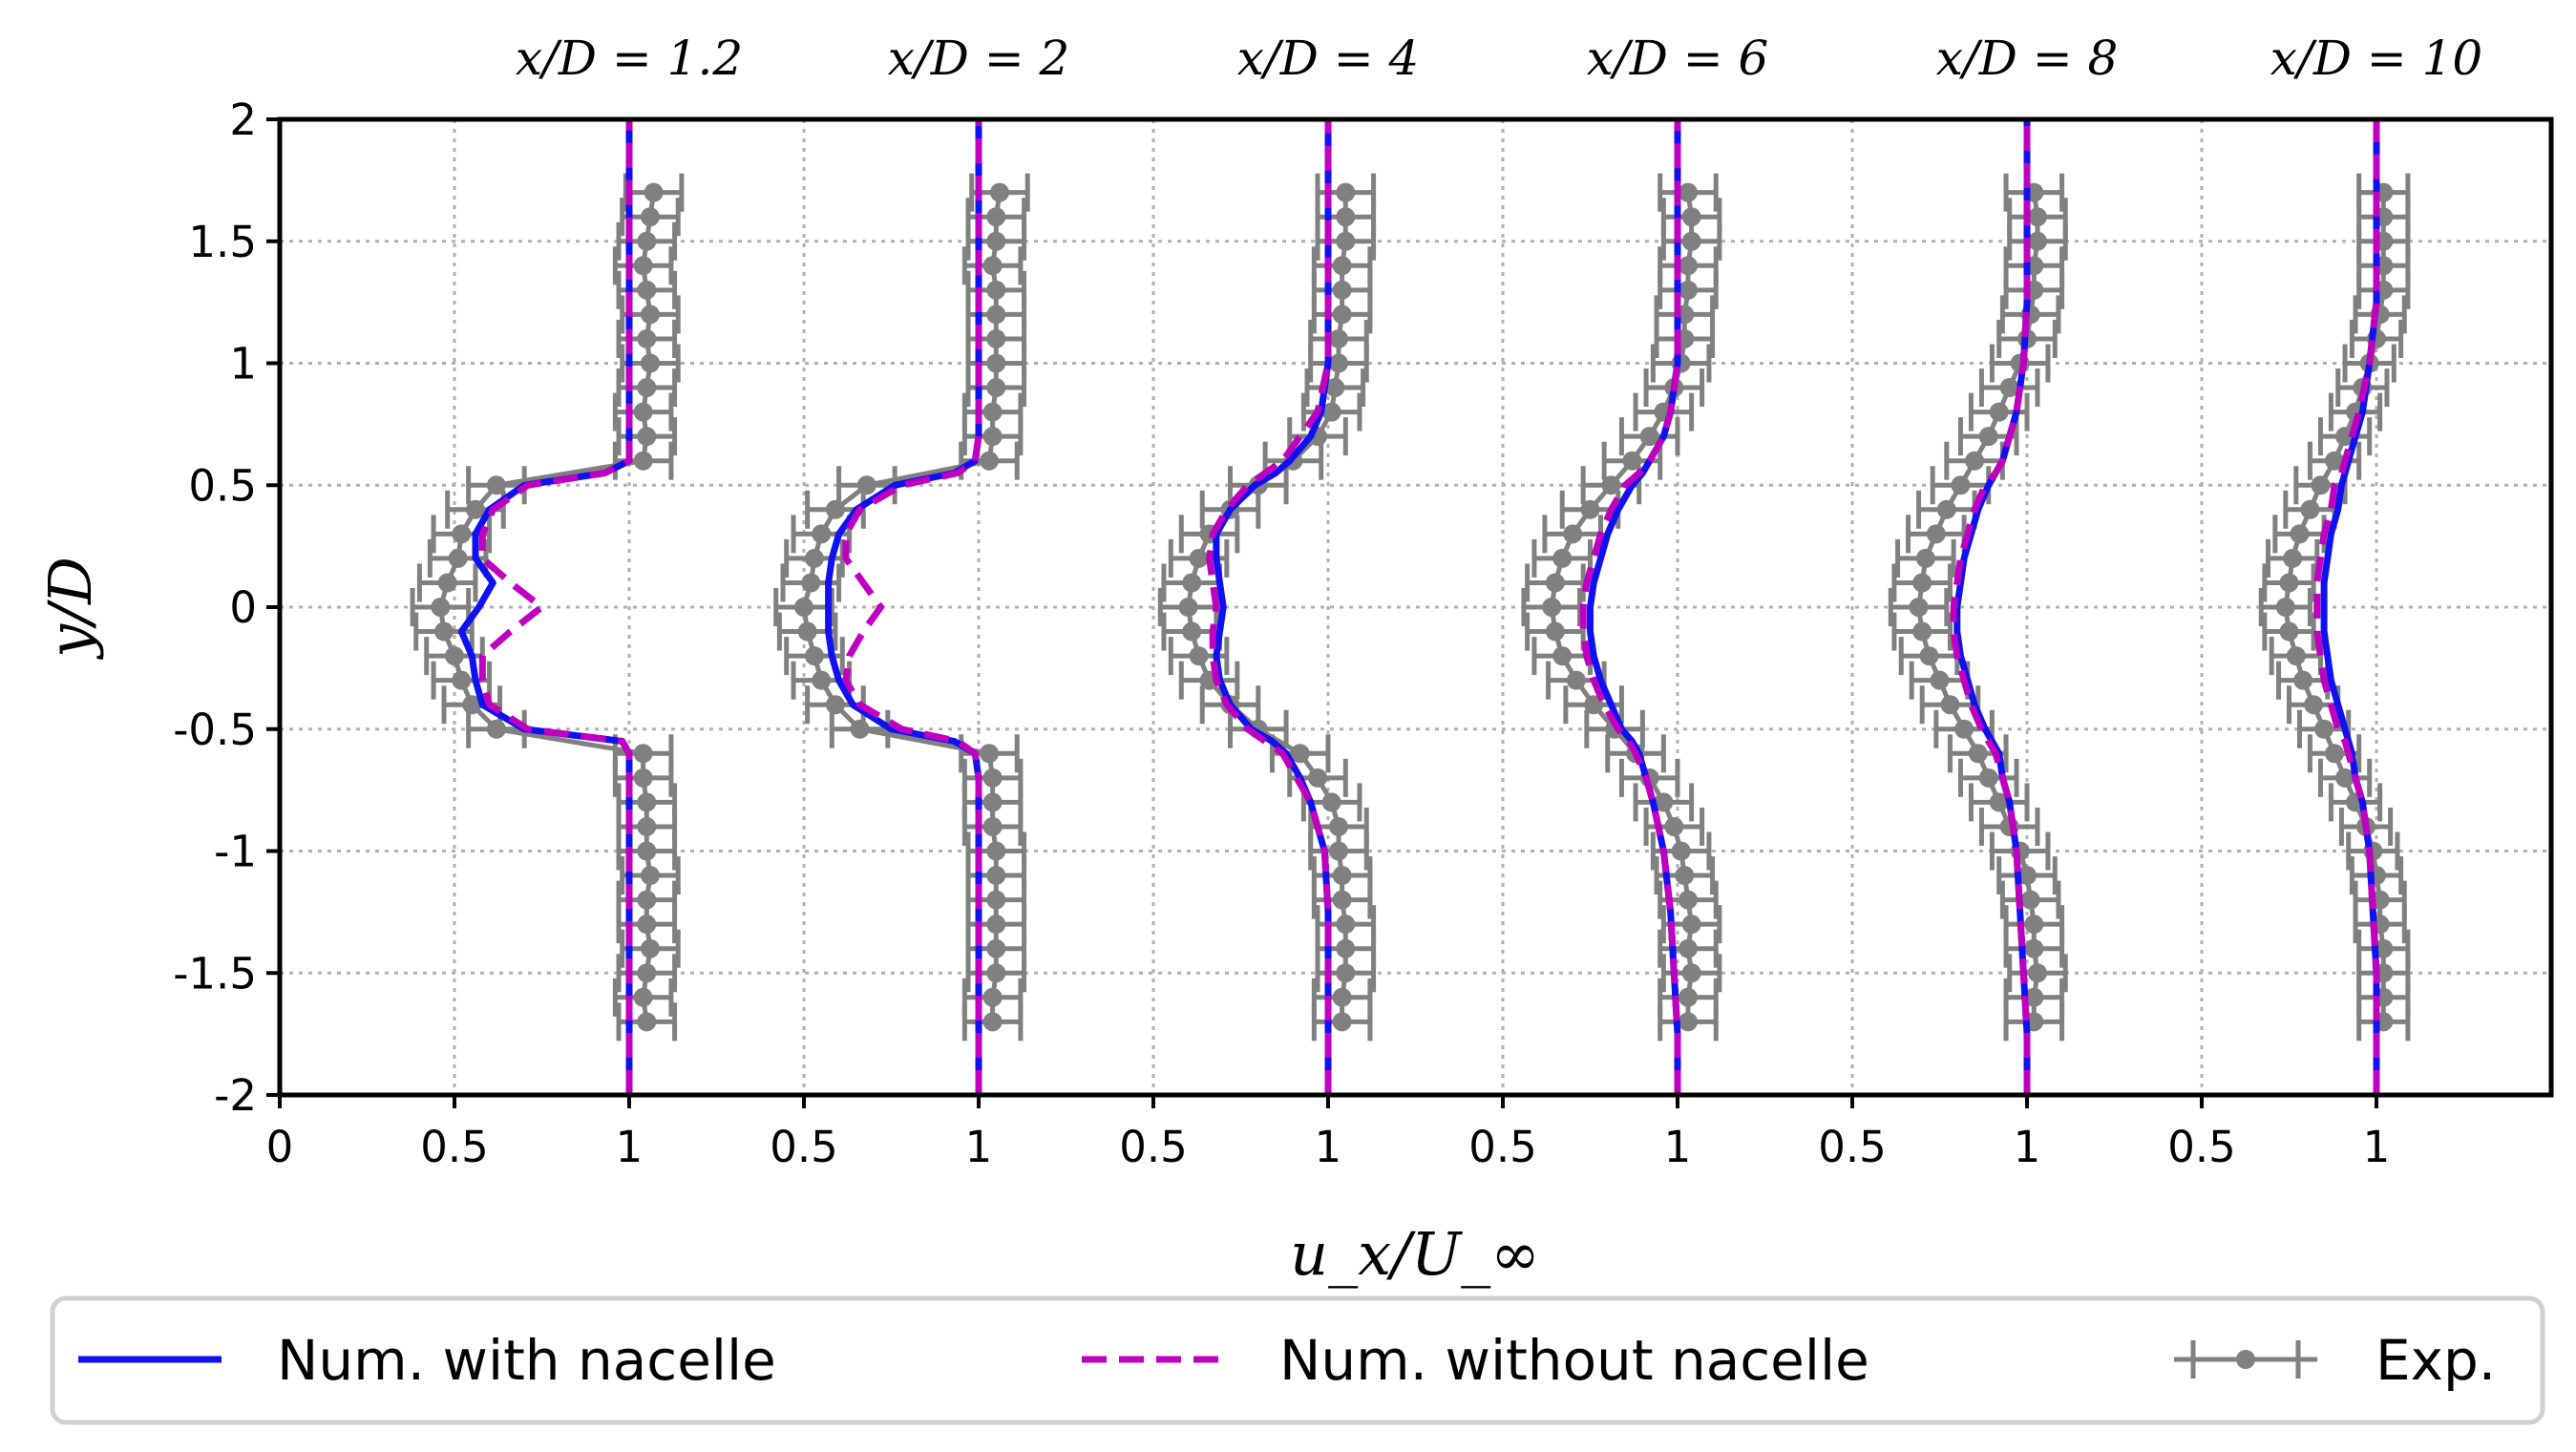  Describe the element at coordinates (215, 973) in the screenshot. I see `y-tick-label: -1.5` at that location.